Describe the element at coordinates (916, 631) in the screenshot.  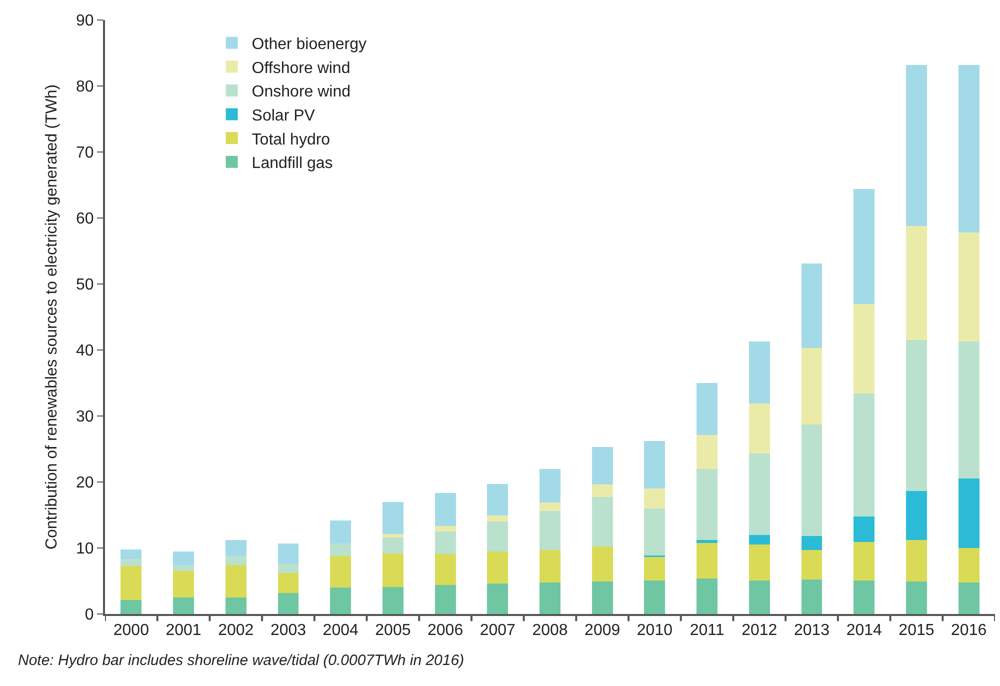
I see `x-tick-label: 2015` at that location.